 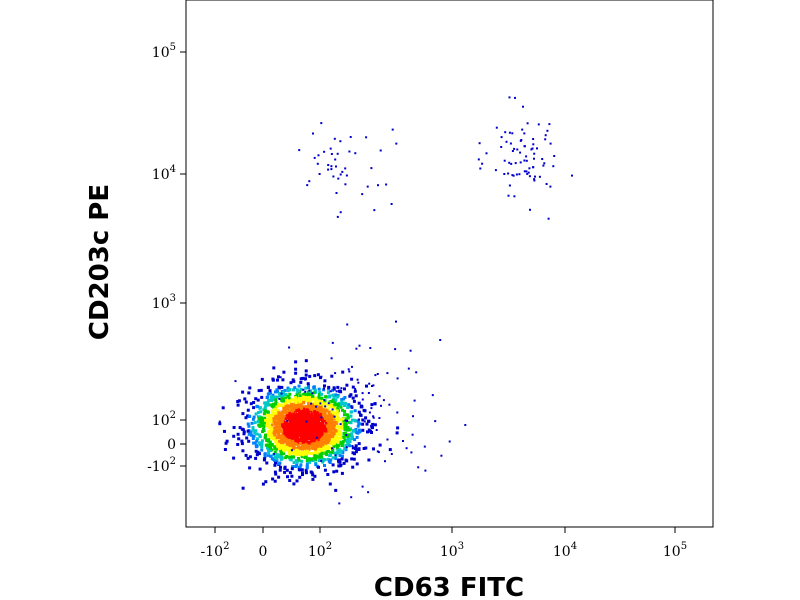 What do you see at coordinates (171, 445) in the screenshot?
I see `y-tick-label: 0` at bounding box center [171, 445].